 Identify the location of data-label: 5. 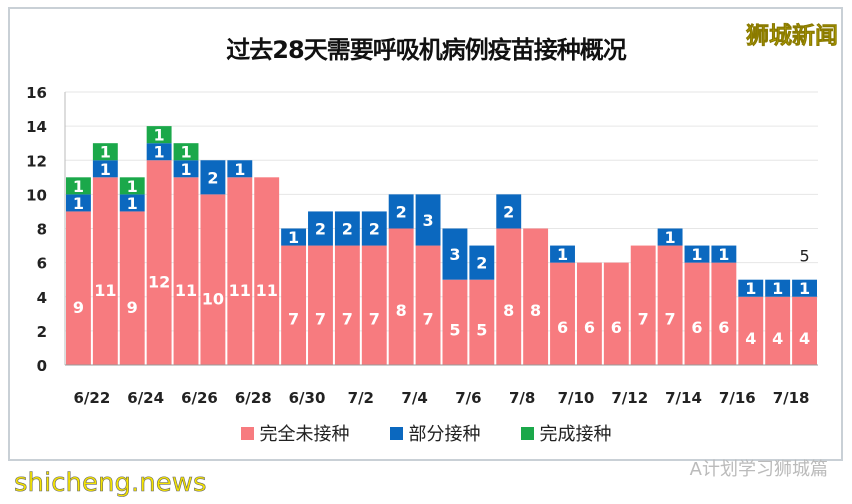
(454, 329).